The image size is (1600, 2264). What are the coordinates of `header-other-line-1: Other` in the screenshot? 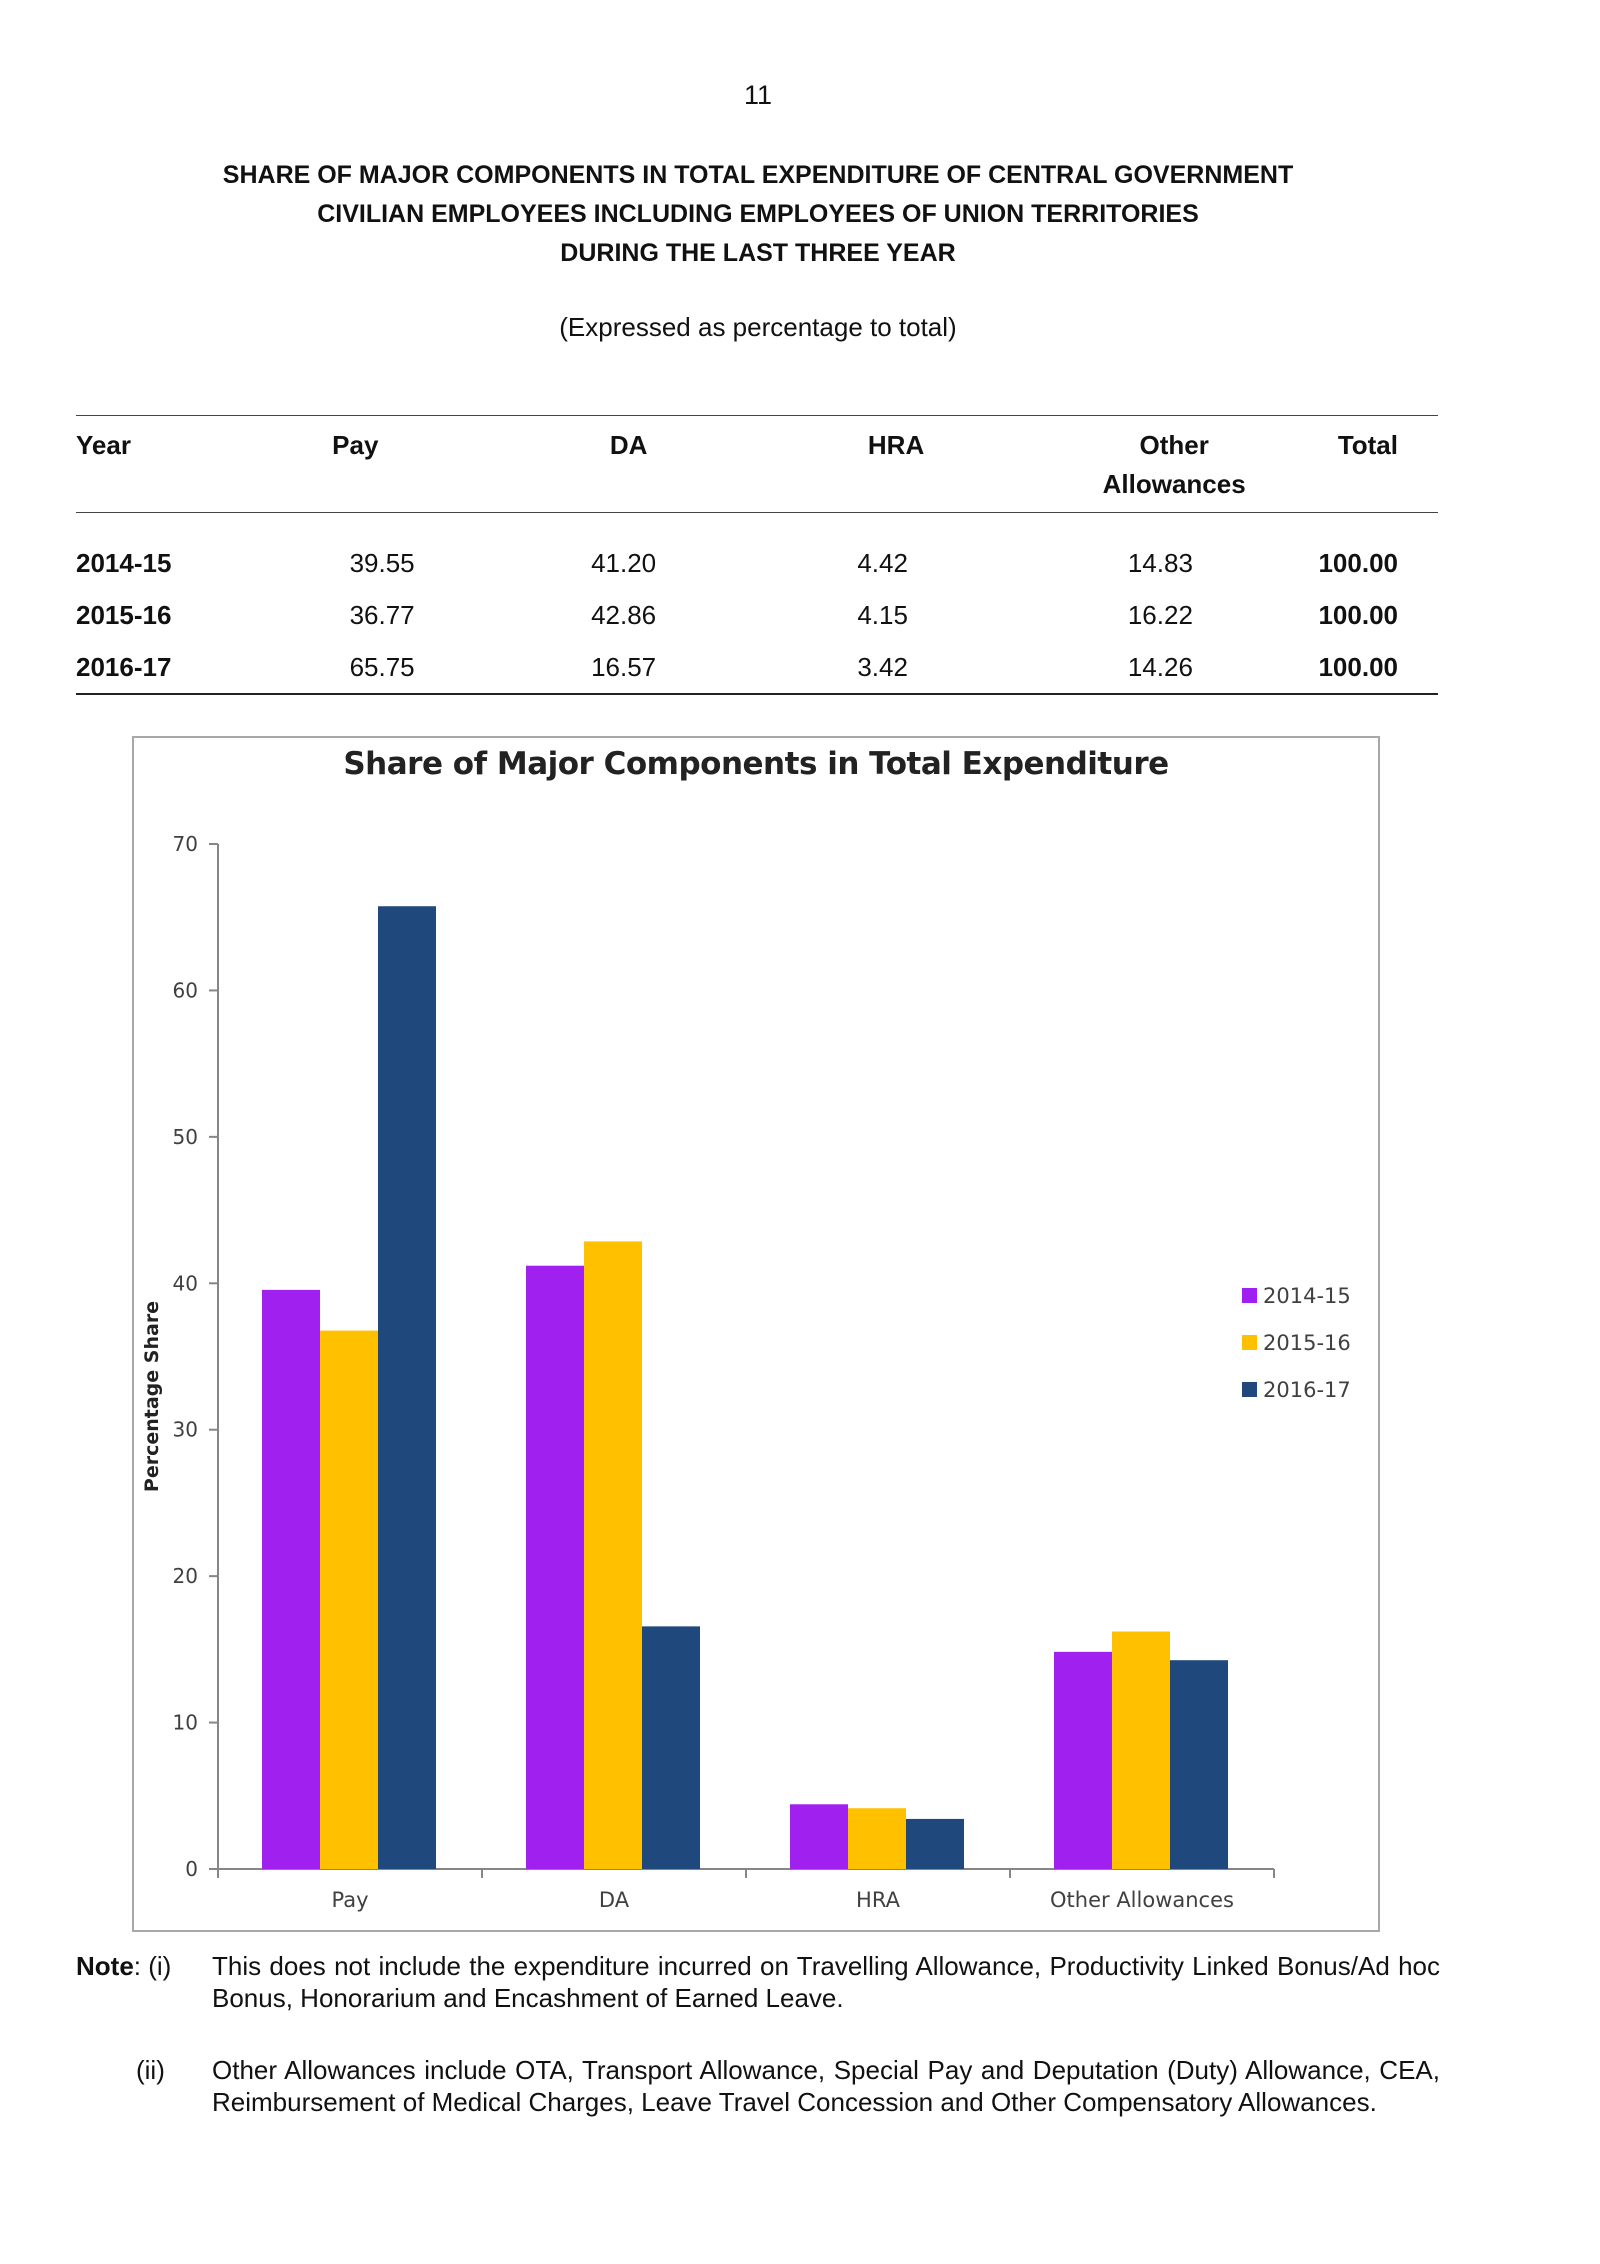 It's located at (1174, 445).